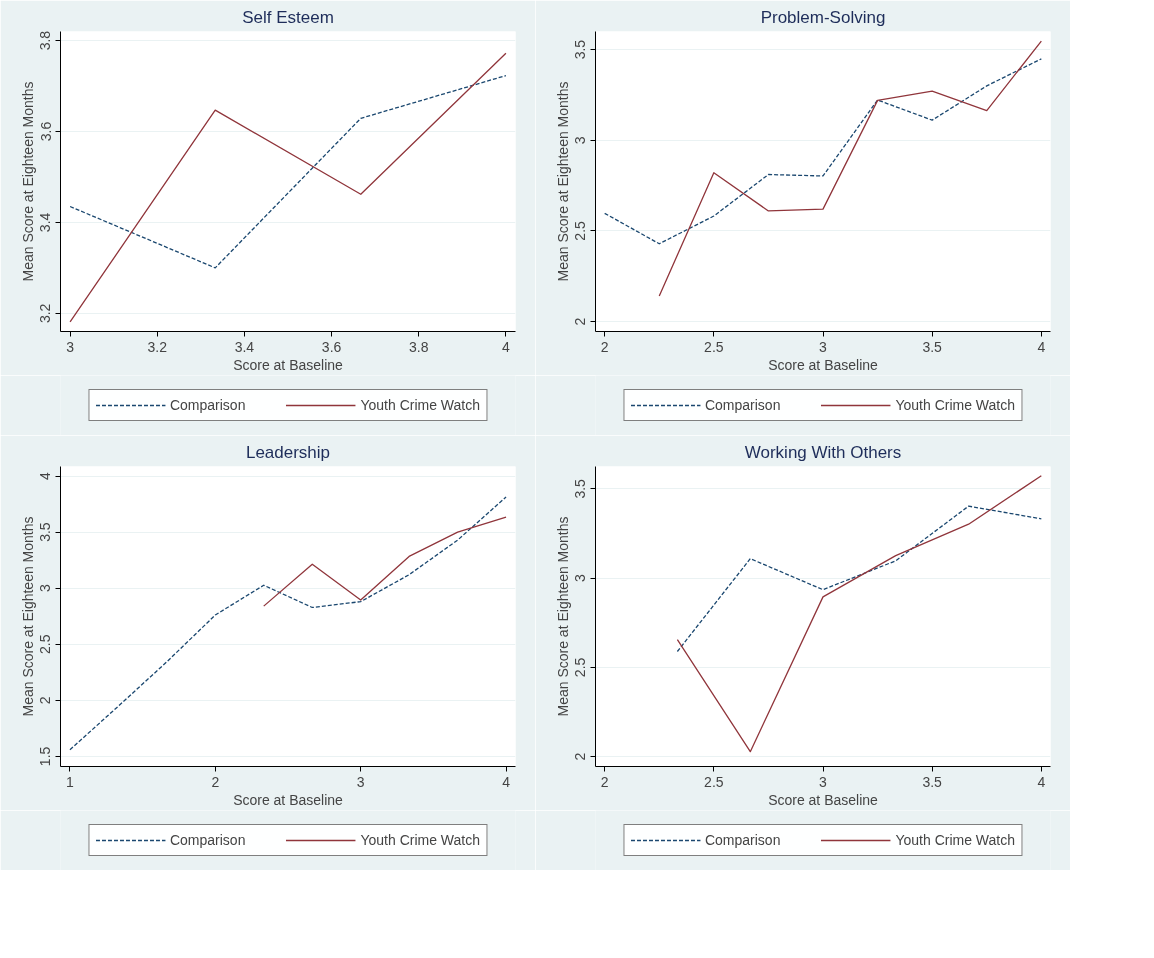  What do you see at coordinates (45, 475) in the screenshot?
I see `y-tick-label: 4` at bounding box center [45, 475].